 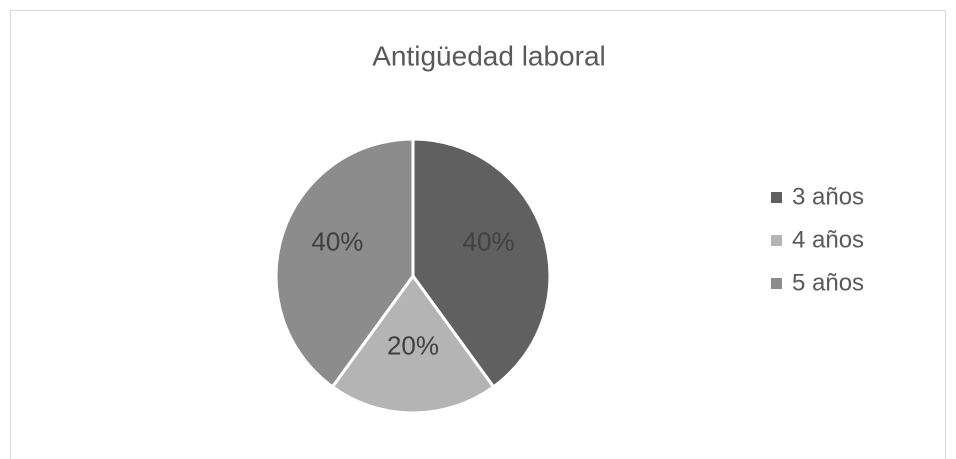 I want to click on legend-label: 5 años, so click(x=828, y=282).